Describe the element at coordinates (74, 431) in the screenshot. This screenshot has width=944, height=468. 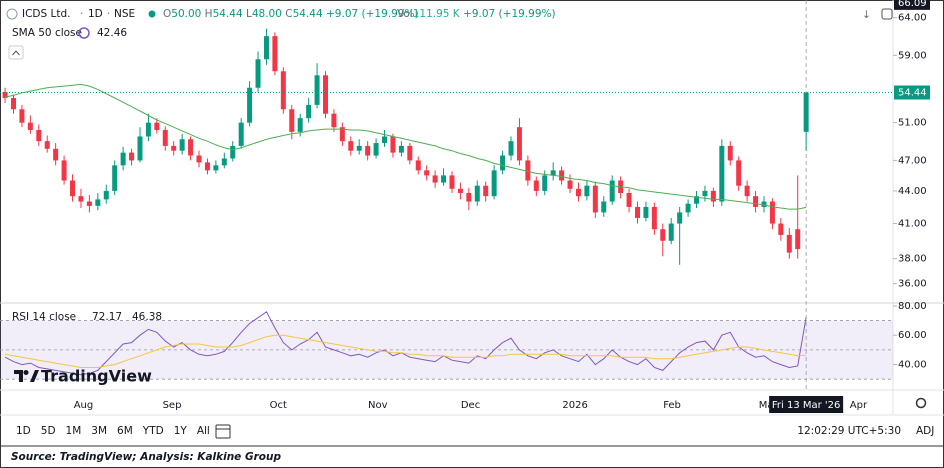
I see `range-button: 1M` at that location.